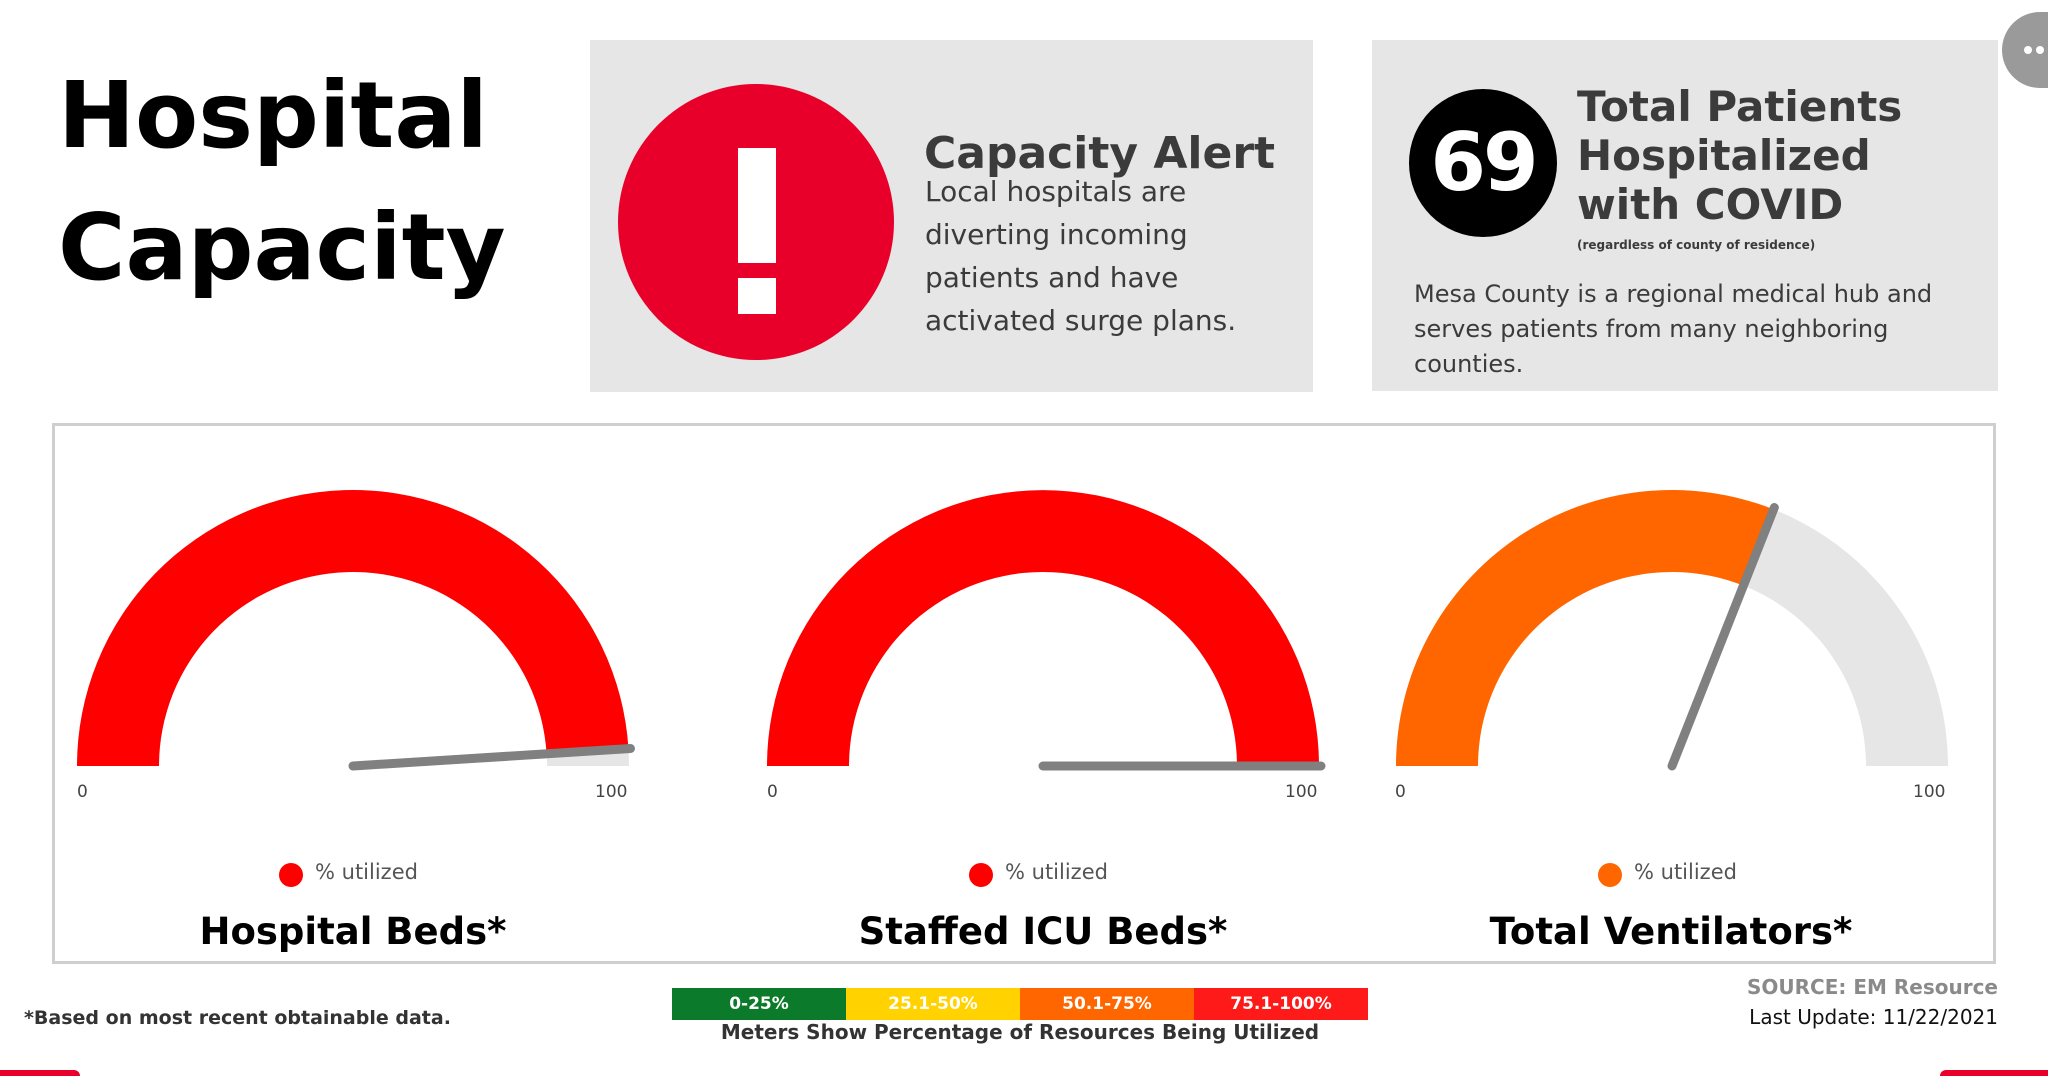 Image resolution: width=2048 pixels, height=1076 pixels. What do you see at coordinates (1281, 1004) in the screenshot?
I see `scale-segment-75-100: 75.1-100%` at bounding box center [1281, 1004].